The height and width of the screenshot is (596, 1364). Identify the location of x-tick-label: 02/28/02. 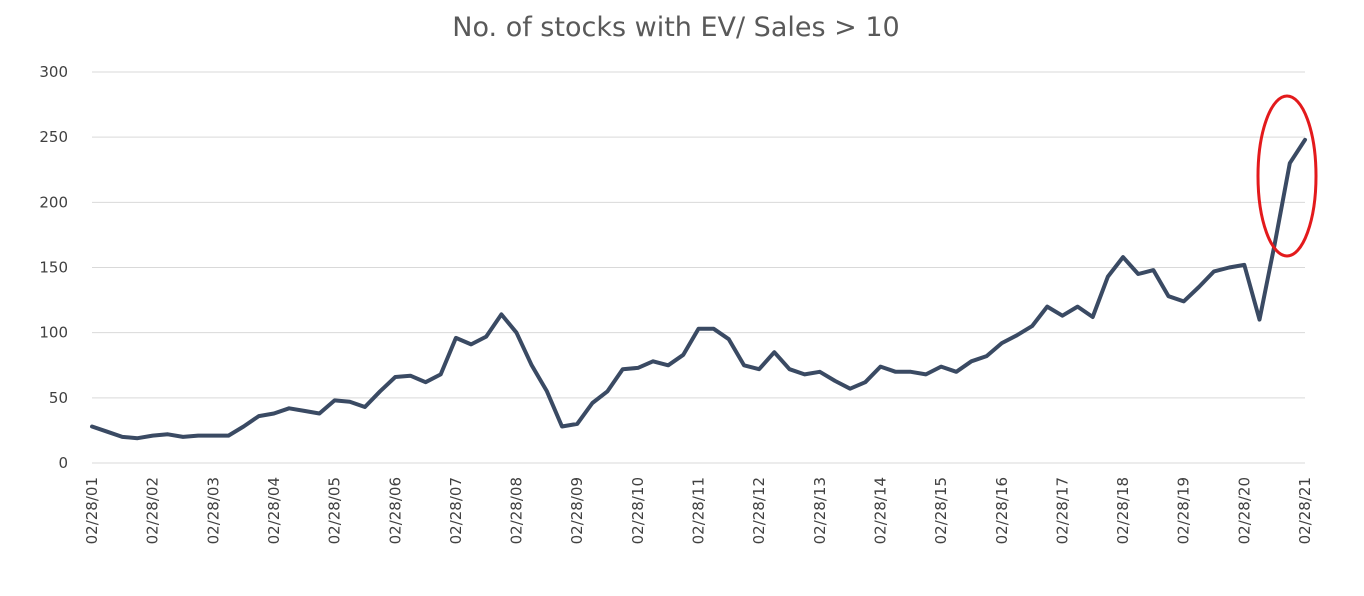
(153, 510).